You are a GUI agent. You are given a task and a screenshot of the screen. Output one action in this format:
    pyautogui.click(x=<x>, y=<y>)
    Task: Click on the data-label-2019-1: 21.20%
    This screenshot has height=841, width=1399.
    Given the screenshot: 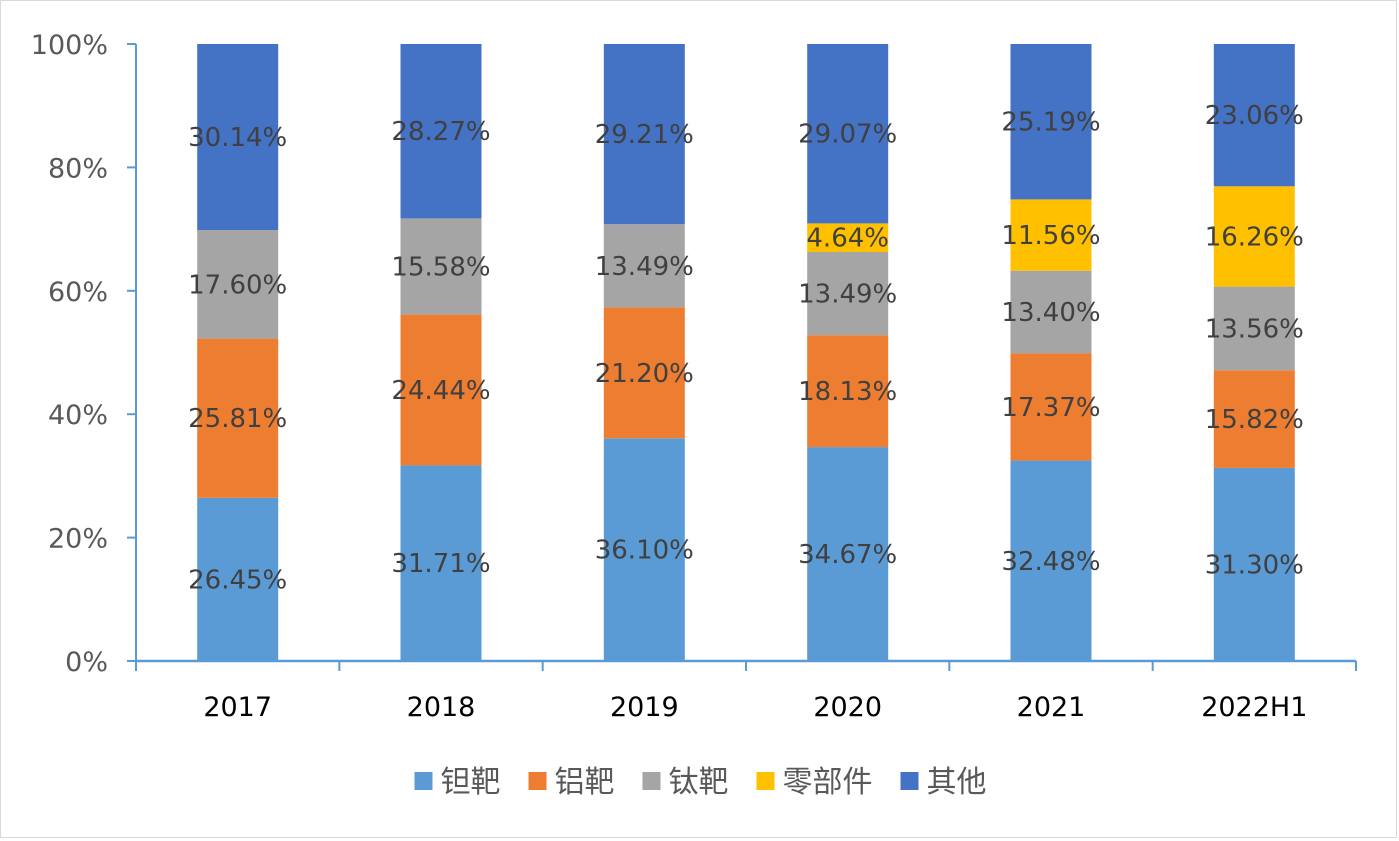 What is the action you would take?
    pyautogui.click(x=644, y=374)
    